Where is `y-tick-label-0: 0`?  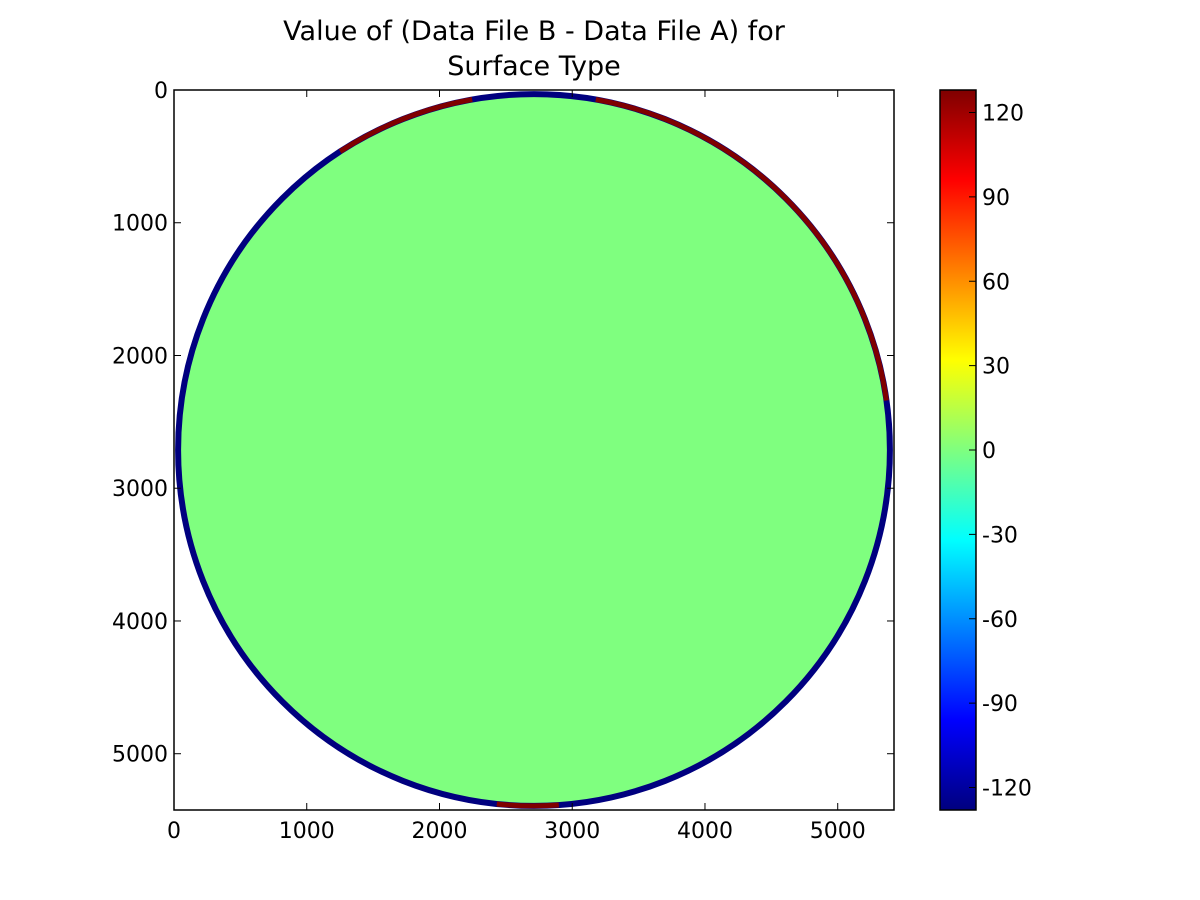 y-tick-label-0: 0 is located at coordinates (161, 91).